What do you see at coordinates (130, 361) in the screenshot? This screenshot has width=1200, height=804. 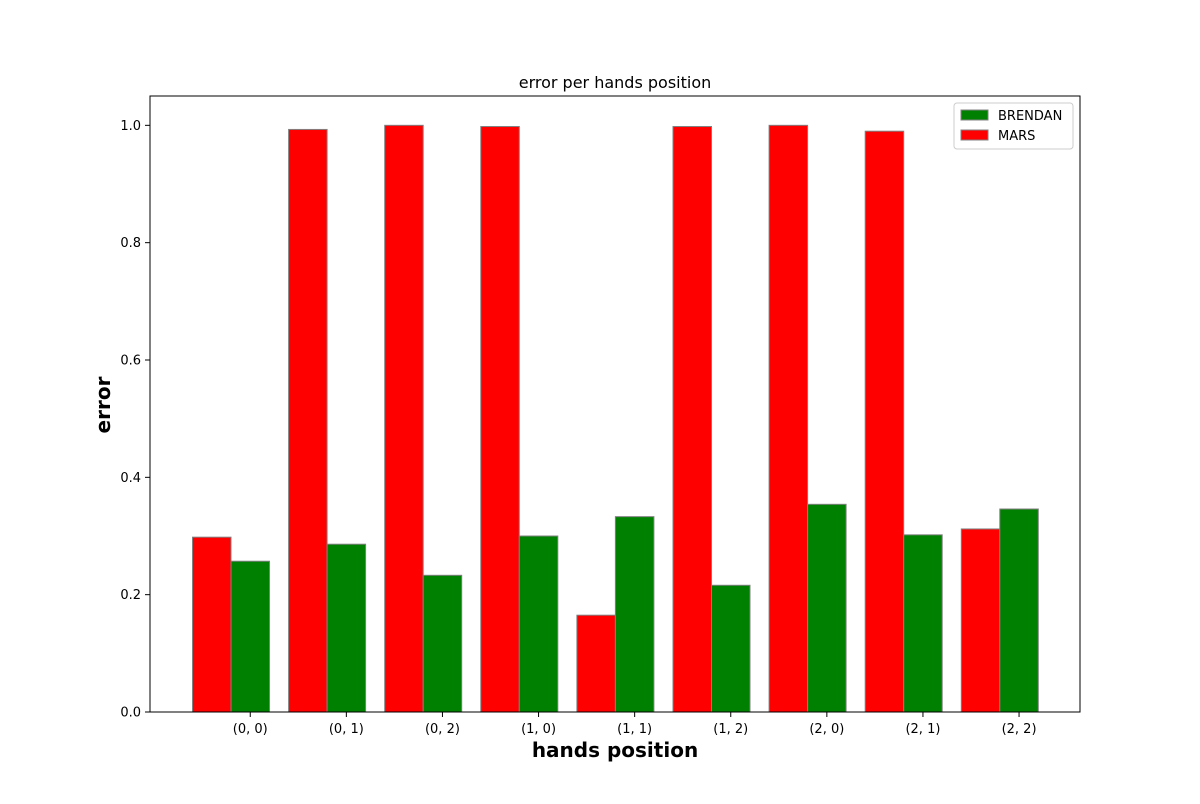 I see `y-tick-label: 0.6` at bounding box center [130, 361].